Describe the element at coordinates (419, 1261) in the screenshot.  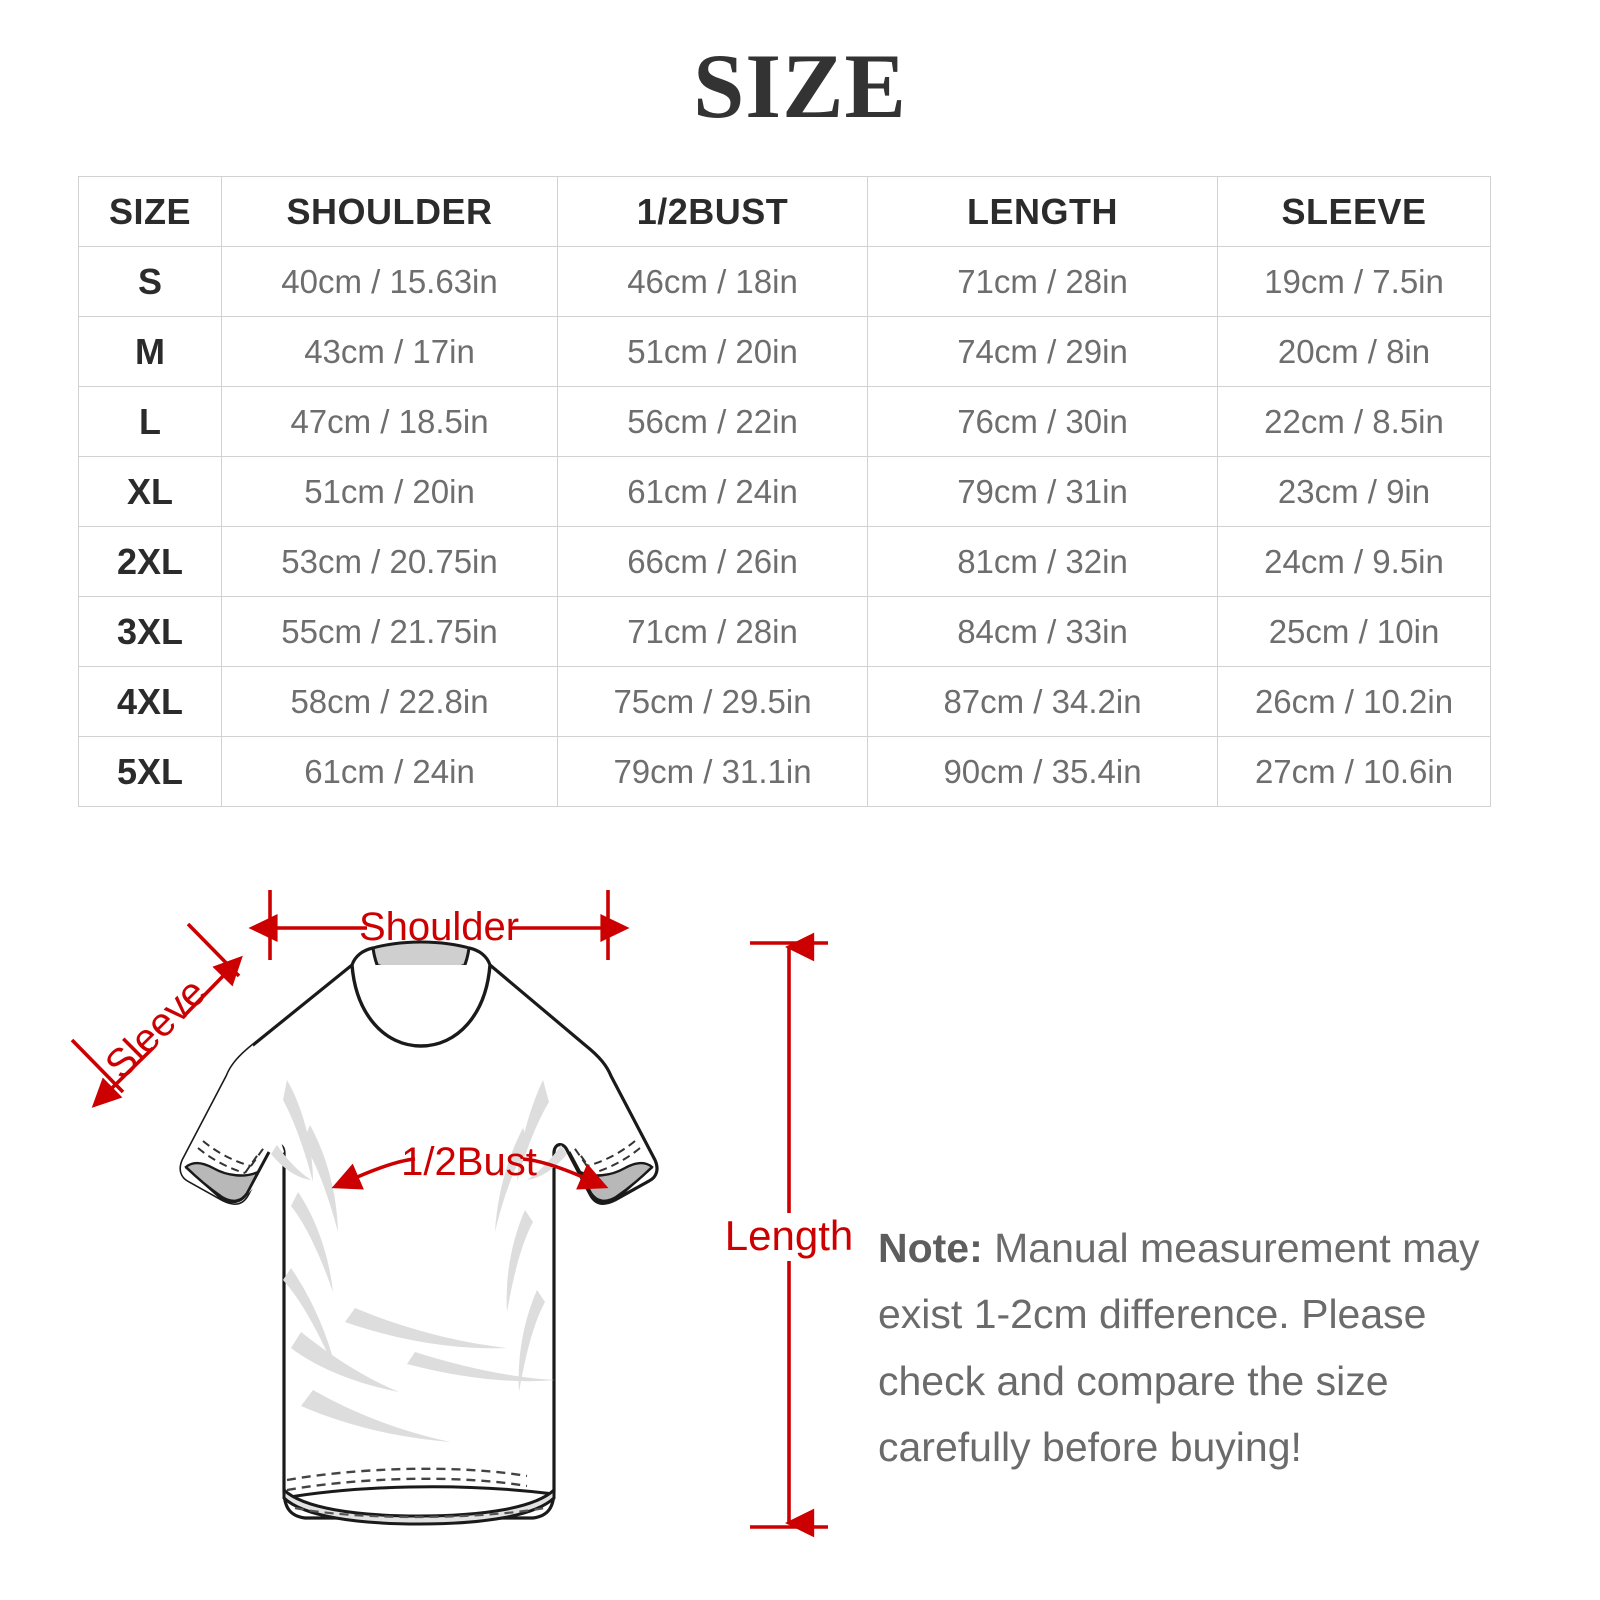
I see `fabric-shading` at that location.